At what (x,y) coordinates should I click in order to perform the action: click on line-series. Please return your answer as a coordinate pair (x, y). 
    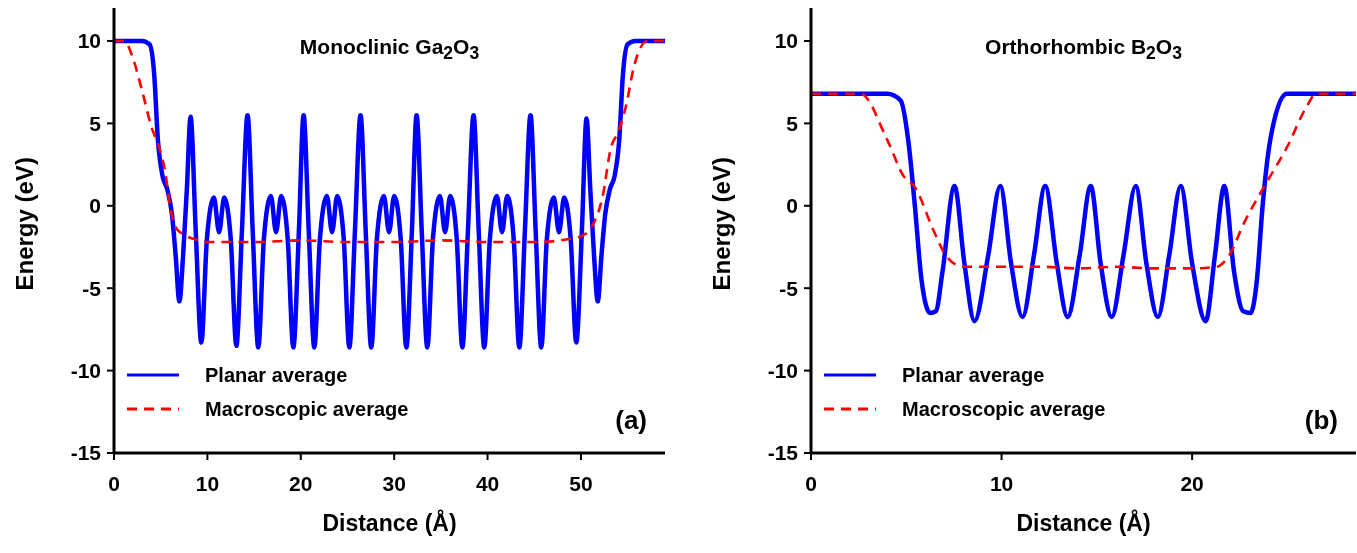
    Looking at the image, I should click on (1083, 181).